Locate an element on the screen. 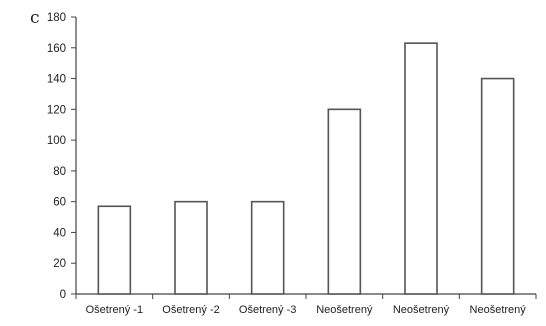  y-tick-label: 80 is located at coordinates (59, 172).